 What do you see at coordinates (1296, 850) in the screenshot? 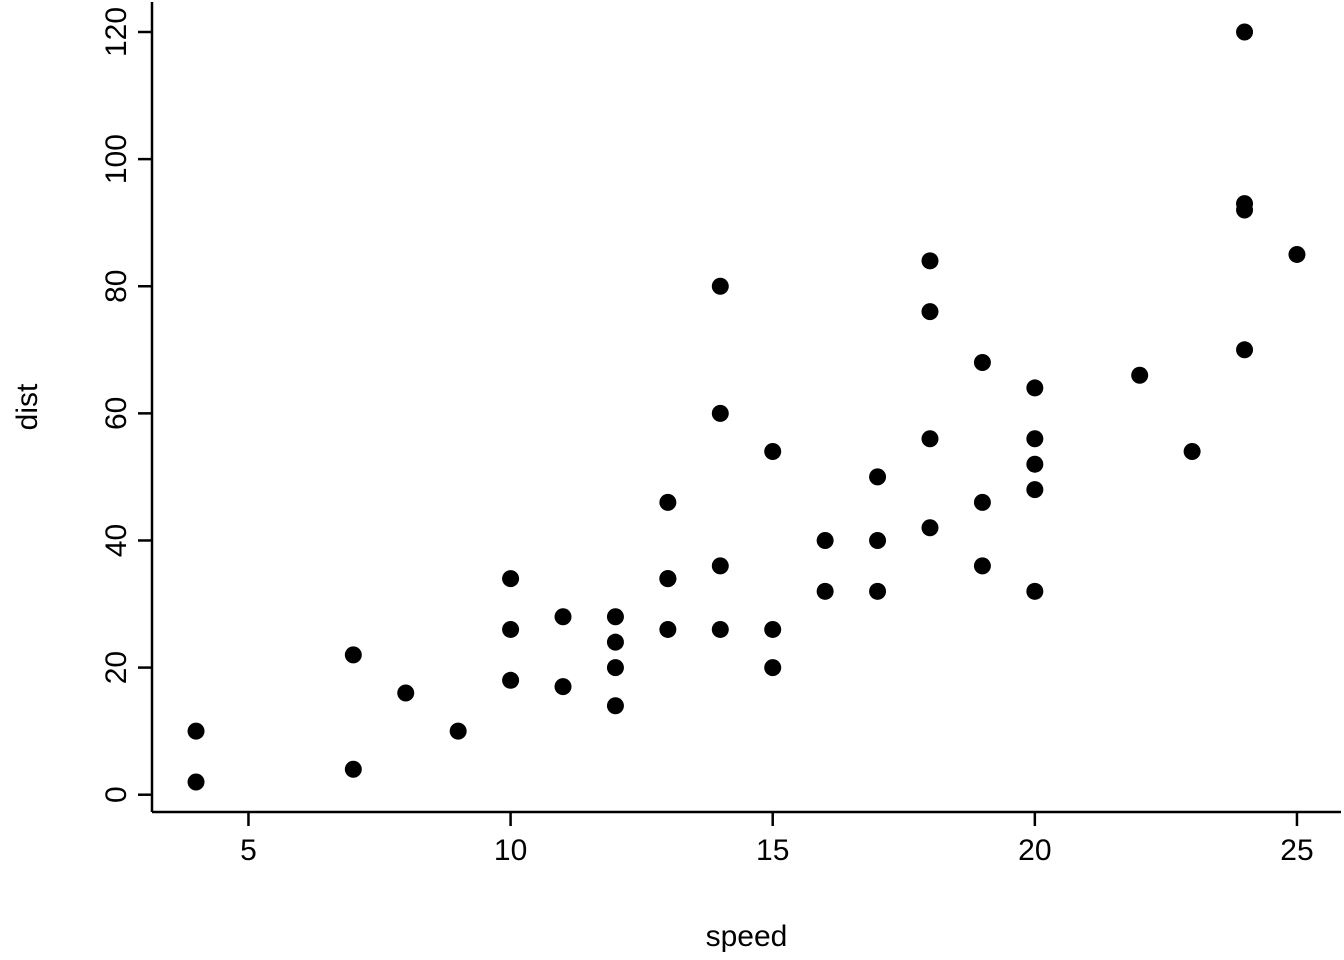
I see `x-tick-label: 25` at bounding box center [1296, 850].